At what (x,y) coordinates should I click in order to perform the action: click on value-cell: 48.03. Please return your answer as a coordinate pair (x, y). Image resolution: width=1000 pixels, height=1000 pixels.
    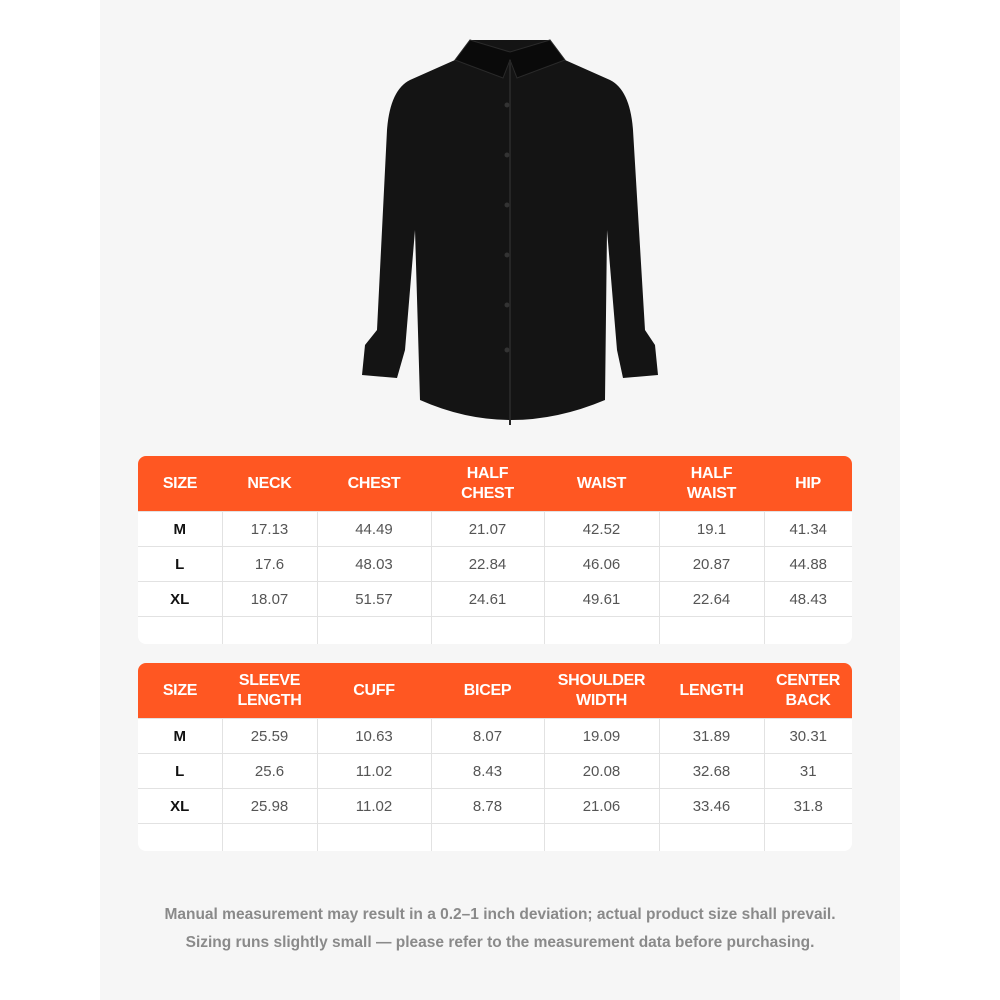
    Looking at the image, I should click on (374, 564).